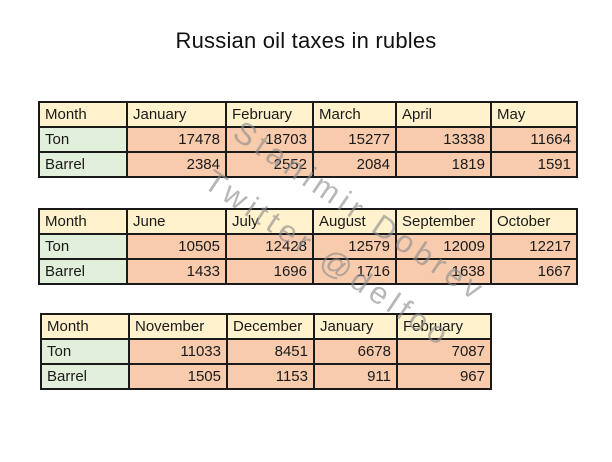 This screenshot has width=612, height=462. Describe the element at coordinates (444, 351) in the screenshot. I see `value-cell: 7087` at that location.